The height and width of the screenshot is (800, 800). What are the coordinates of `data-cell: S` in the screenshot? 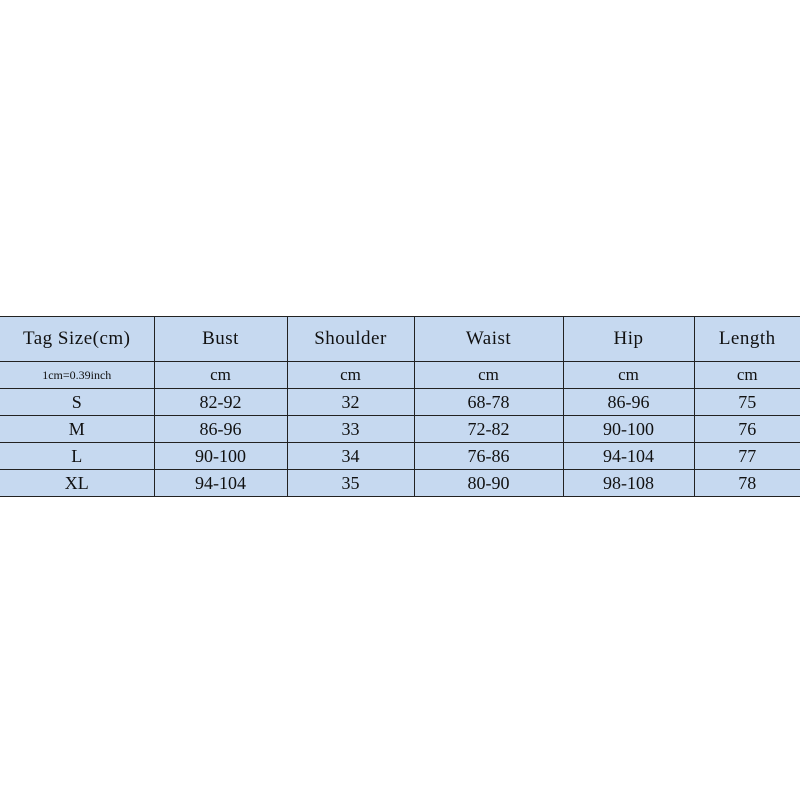 It's located at (77, 402).